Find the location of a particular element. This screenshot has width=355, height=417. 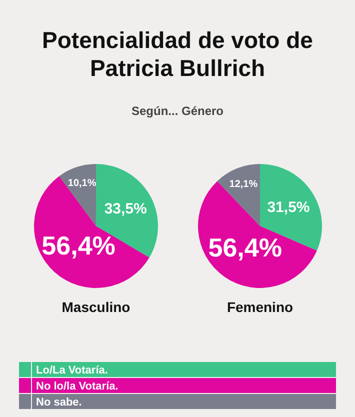

data-label: 33,5% is located at coordinates (125, 209).